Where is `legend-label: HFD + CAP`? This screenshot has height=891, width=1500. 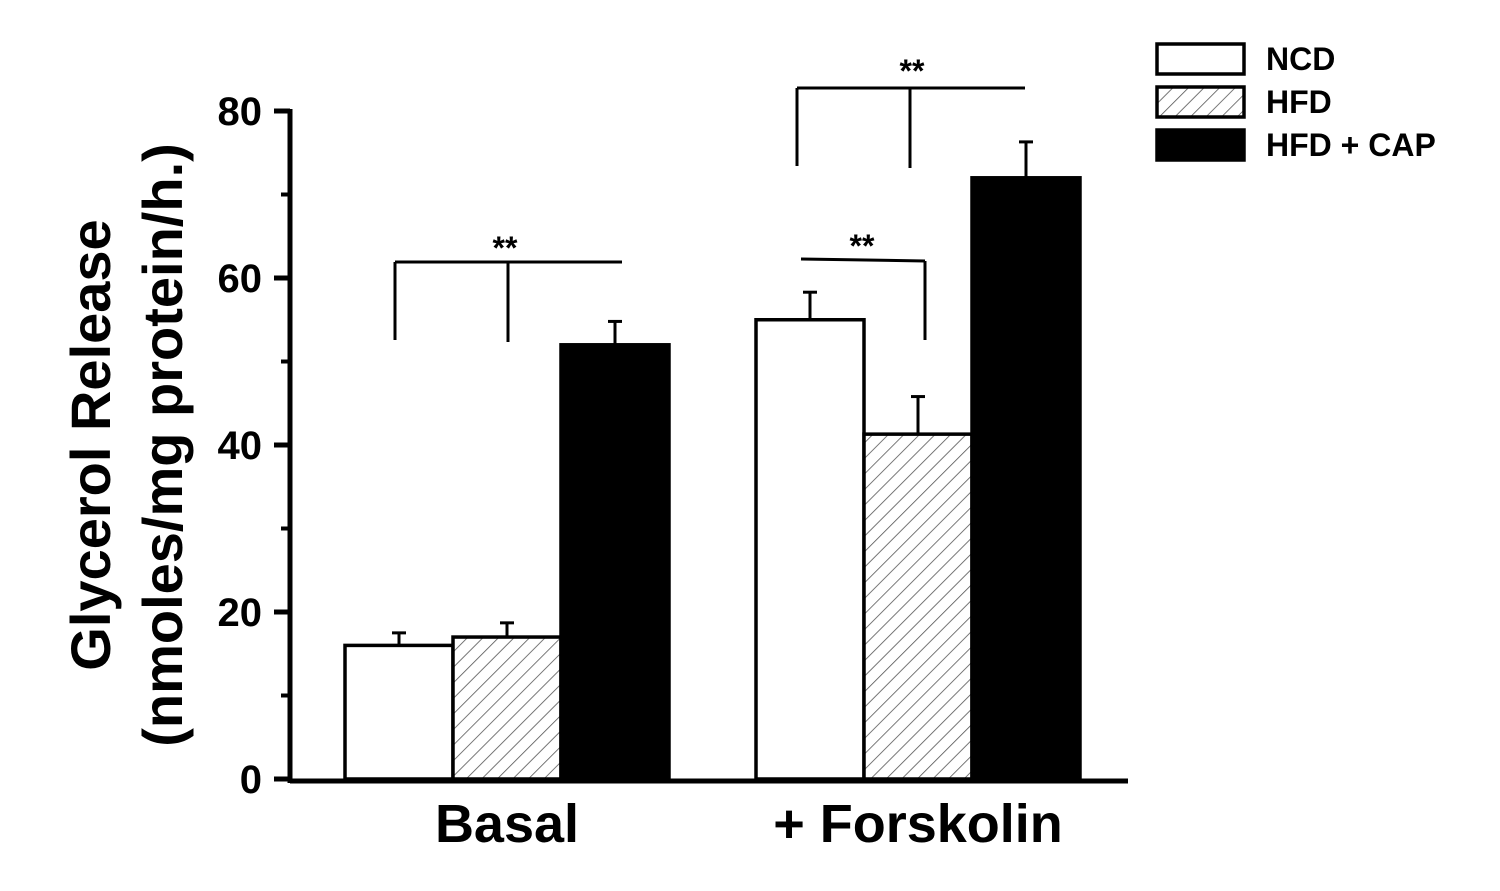
legend-label: HFD + CAP is located at coordinates (1351, 145).